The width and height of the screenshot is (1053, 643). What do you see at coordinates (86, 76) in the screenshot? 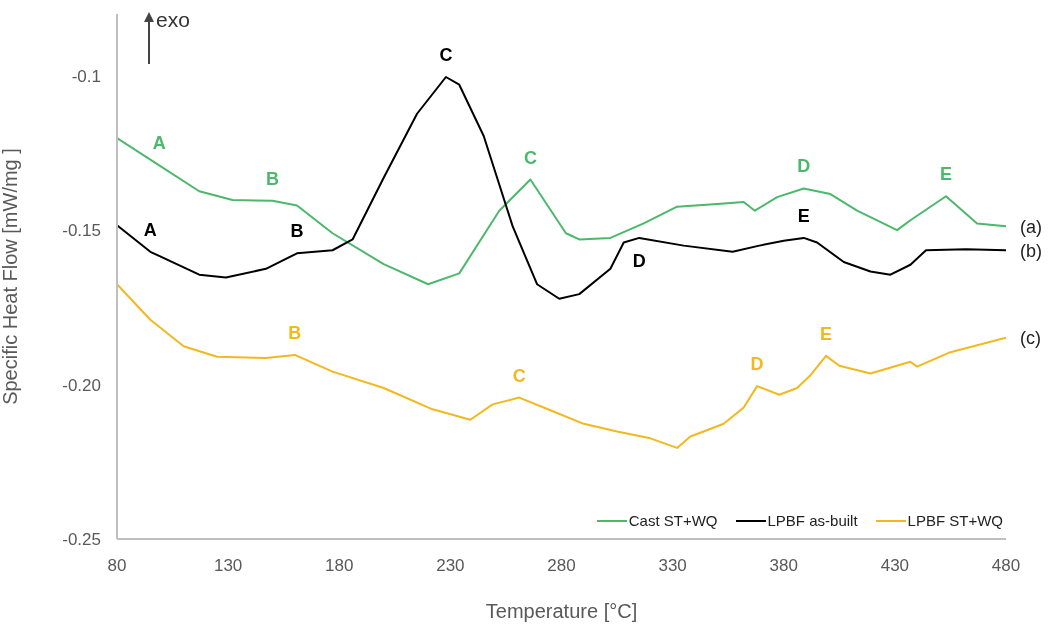
I see `y-tick-label: -0.1` at bounding box center [86, 76].